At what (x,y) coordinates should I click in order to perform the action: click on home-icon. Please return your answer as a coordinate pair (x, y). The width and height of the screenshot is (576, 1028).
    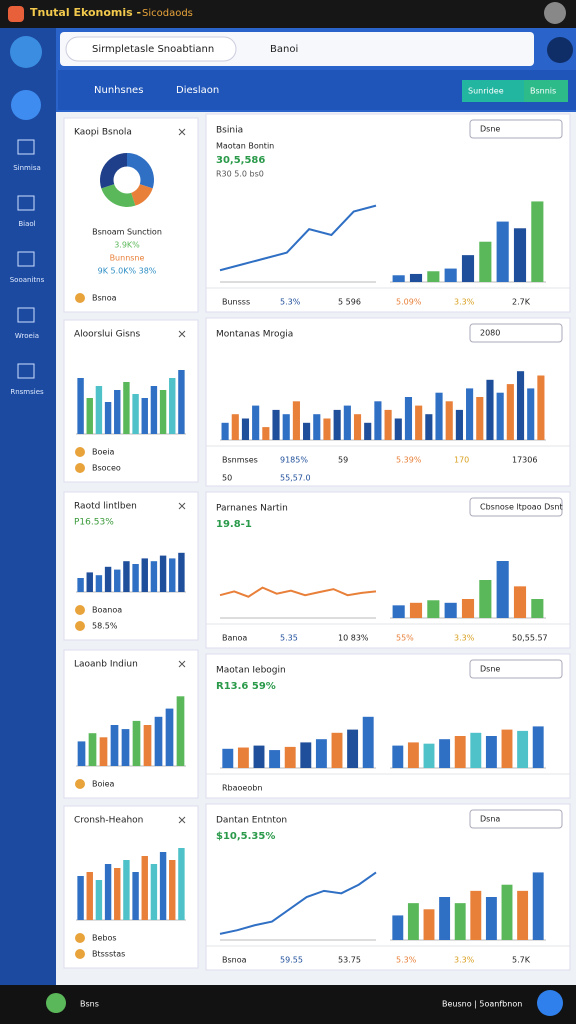
    Looking at the image, I should click on (26, 105).